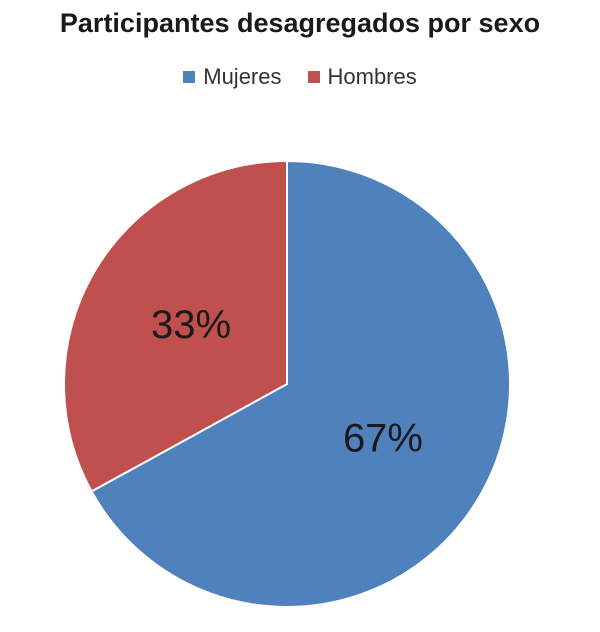  I want to click on slice-label-mujeres: 67%, so click(383, 438).